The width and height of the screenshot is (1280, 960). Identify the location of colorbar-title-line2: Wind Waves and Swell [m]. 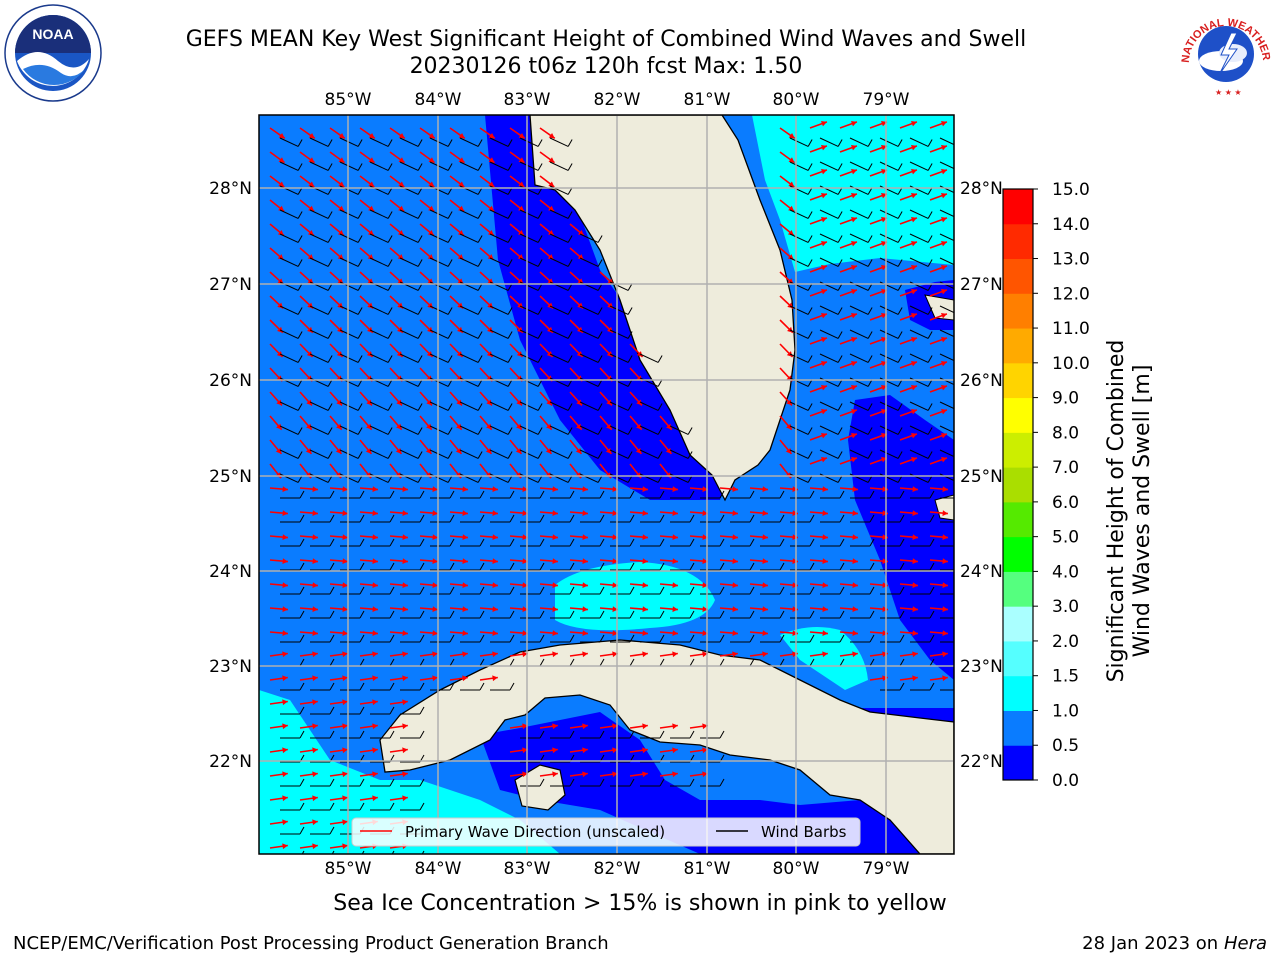
(1142, 511).